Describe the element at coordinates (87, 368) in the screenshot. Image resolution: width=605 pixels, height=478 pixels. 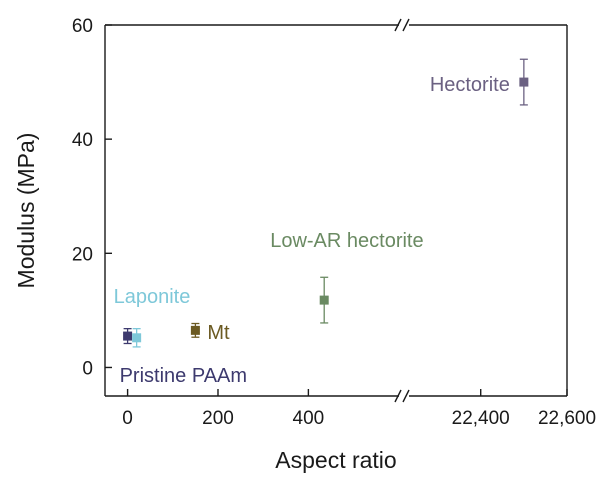
I see `y-tick-label: 0` at that location.